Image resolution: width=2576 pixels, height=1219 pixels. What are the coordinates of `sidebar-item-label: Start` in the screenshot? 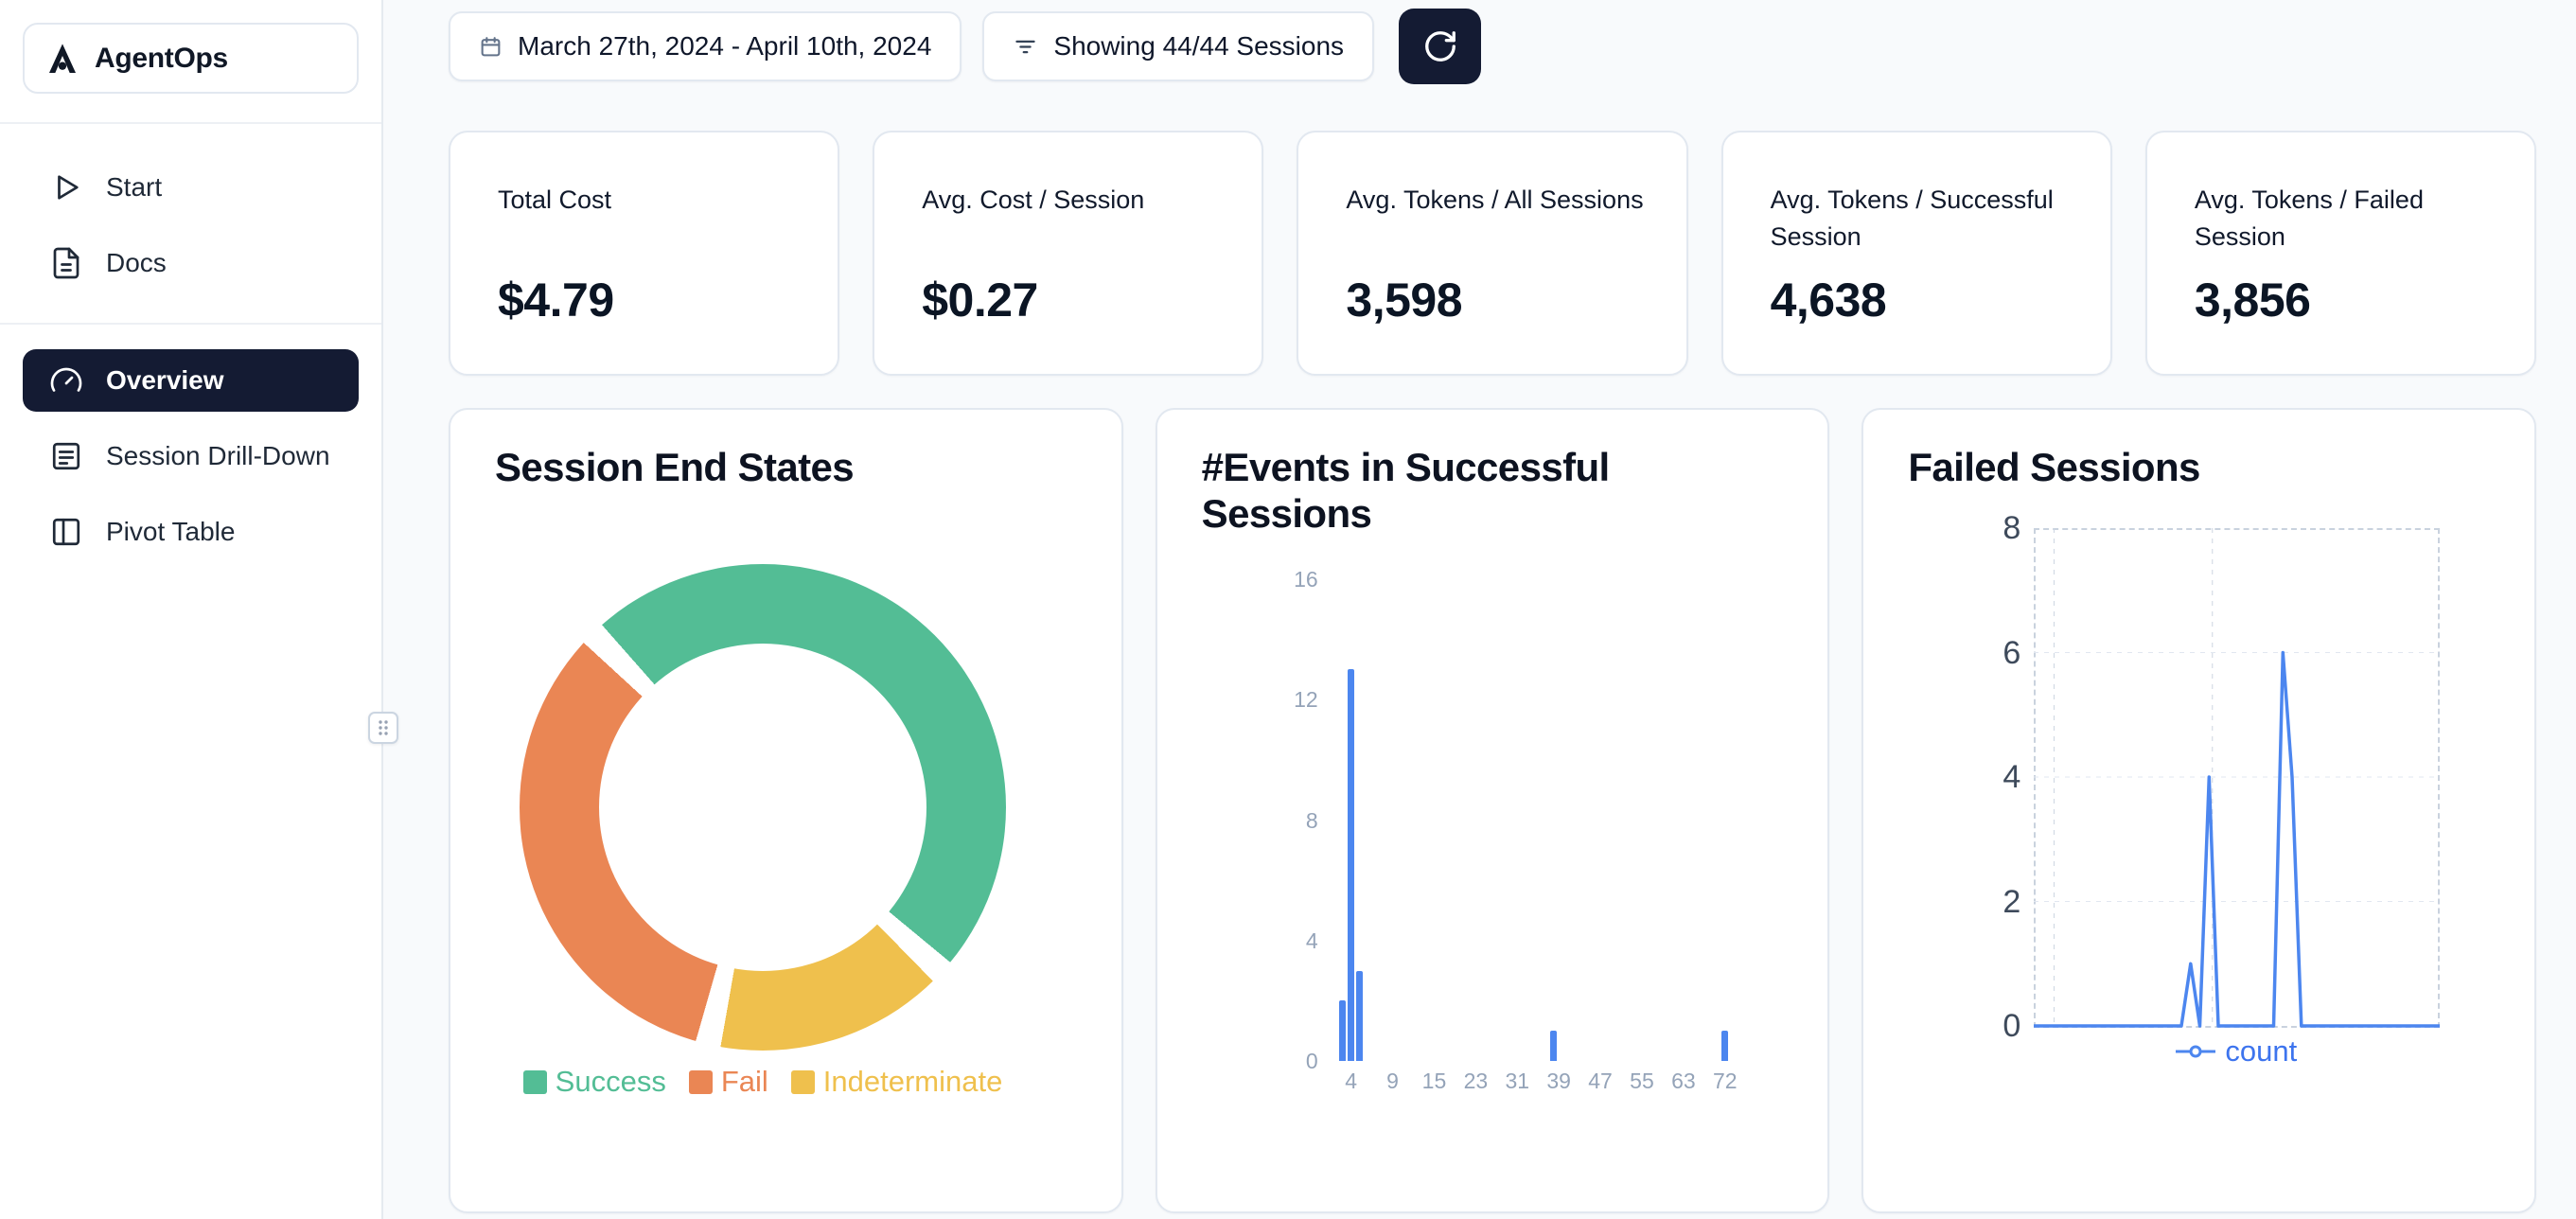 It's located at (134, 187).